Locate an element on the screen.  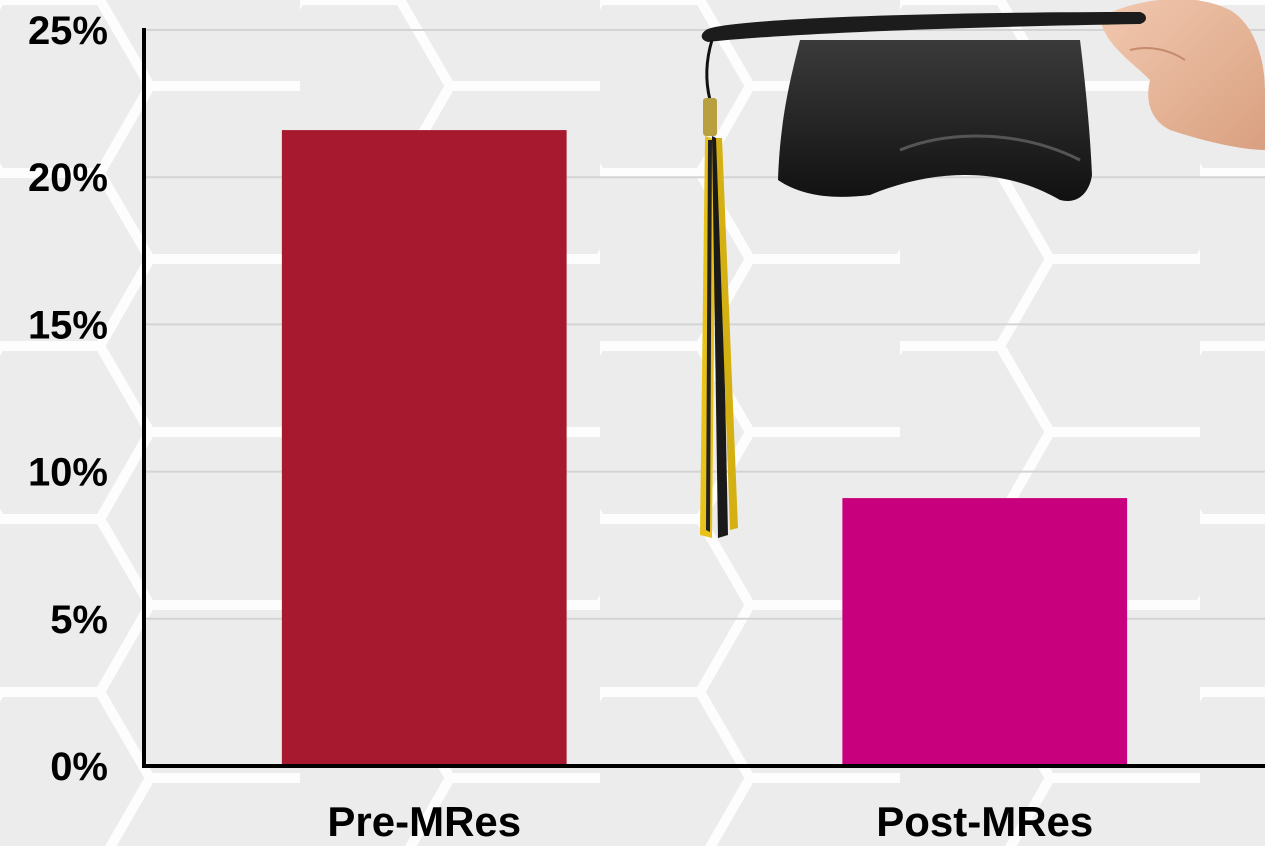
y-tick-label: 10% is located at coordinates (68, 473).